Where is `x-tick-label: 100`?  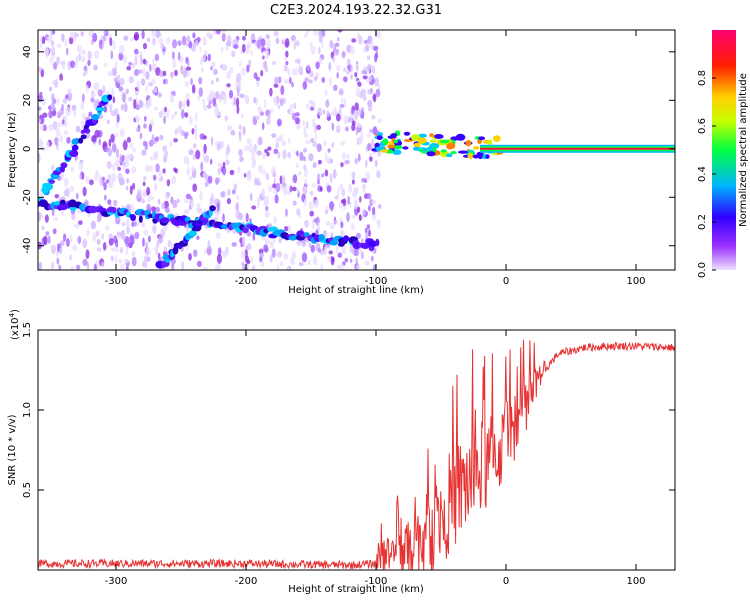 x-tick-label: 100 is located at coordinates (635, 281).